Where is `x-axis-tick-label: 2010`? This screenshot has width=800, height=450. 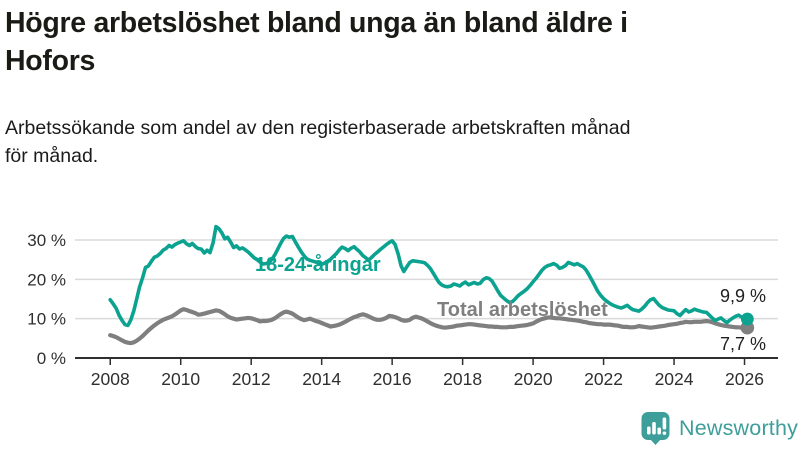
x-axis-tick-label: 2010 is located at coordinates (180, 379).